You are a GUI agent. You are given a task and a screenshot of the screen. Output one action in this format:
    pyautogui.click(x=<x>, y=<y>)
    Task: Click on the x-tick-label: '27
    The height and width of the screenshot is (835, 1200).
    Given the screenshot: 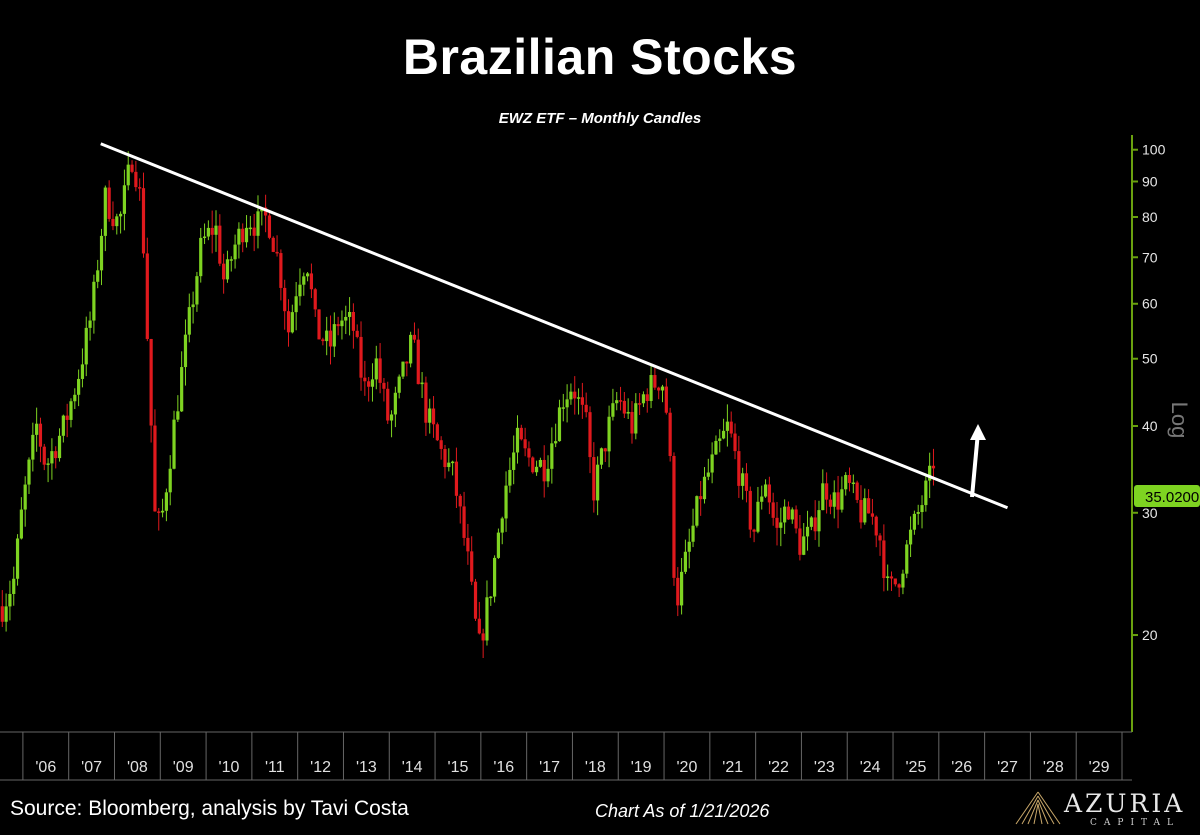 What is the action you would take?
    pyautogui.click(x=1007, y=767)
    